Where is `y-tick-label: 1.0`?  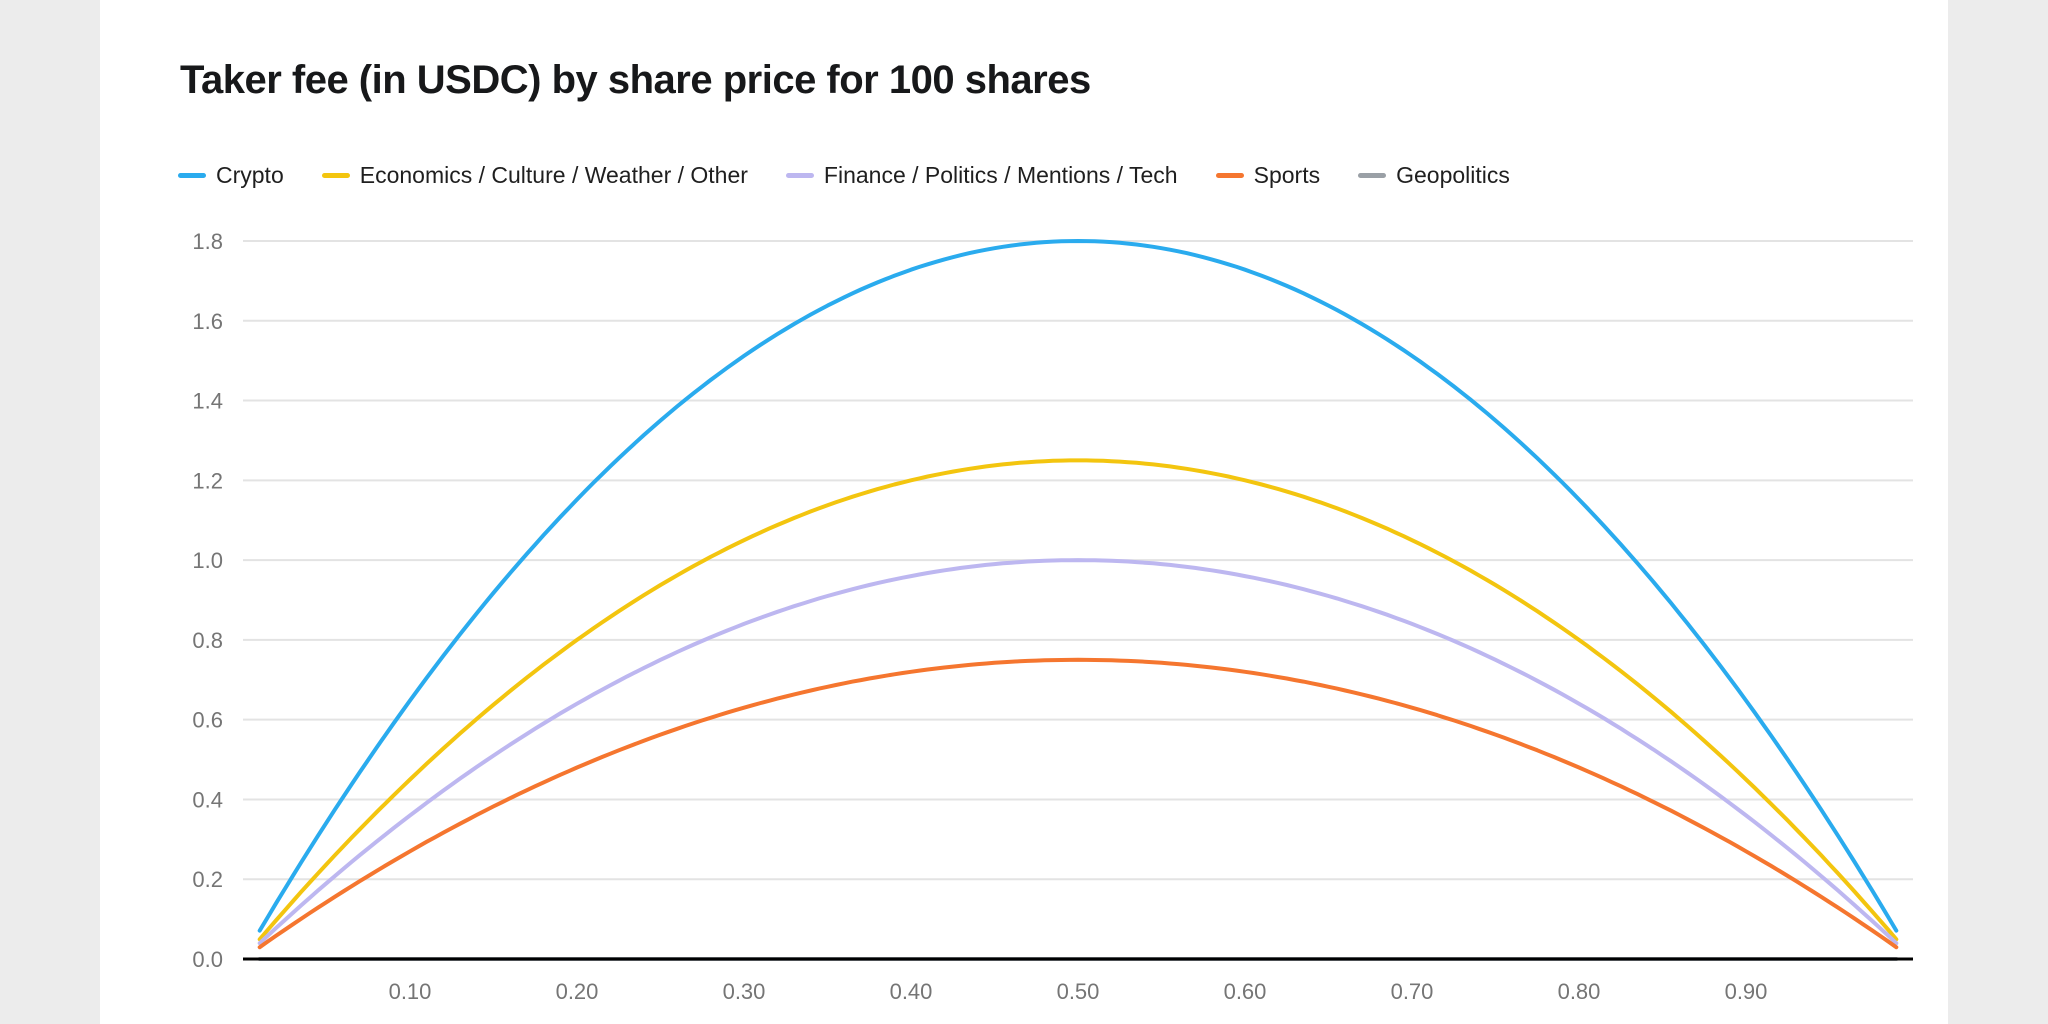 y-tick-label: 1.0 is located at coordinates (207, 560).